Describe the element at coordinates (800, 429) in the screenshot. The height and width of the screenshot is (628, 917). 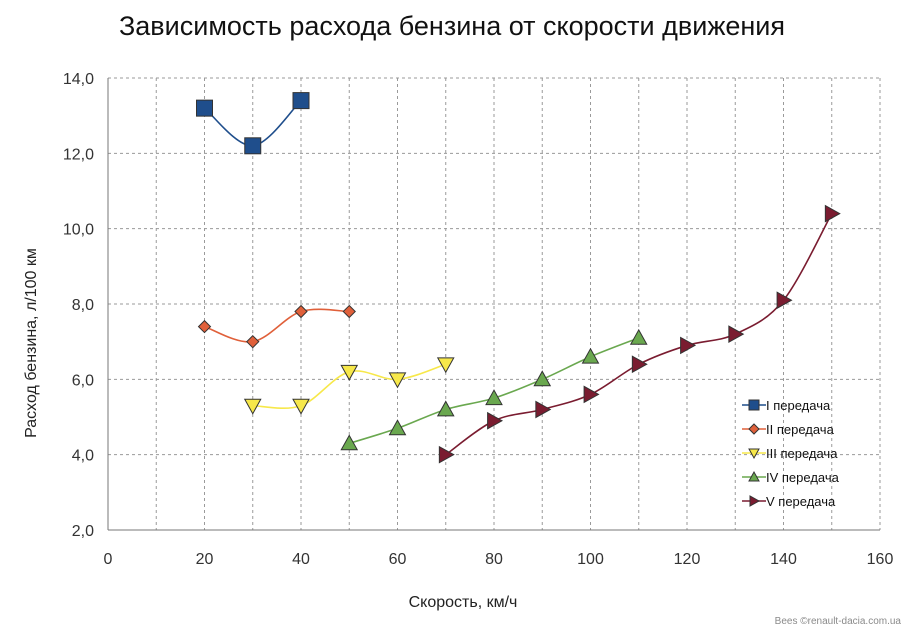
I see `legend-label-2: II передача` at that location.